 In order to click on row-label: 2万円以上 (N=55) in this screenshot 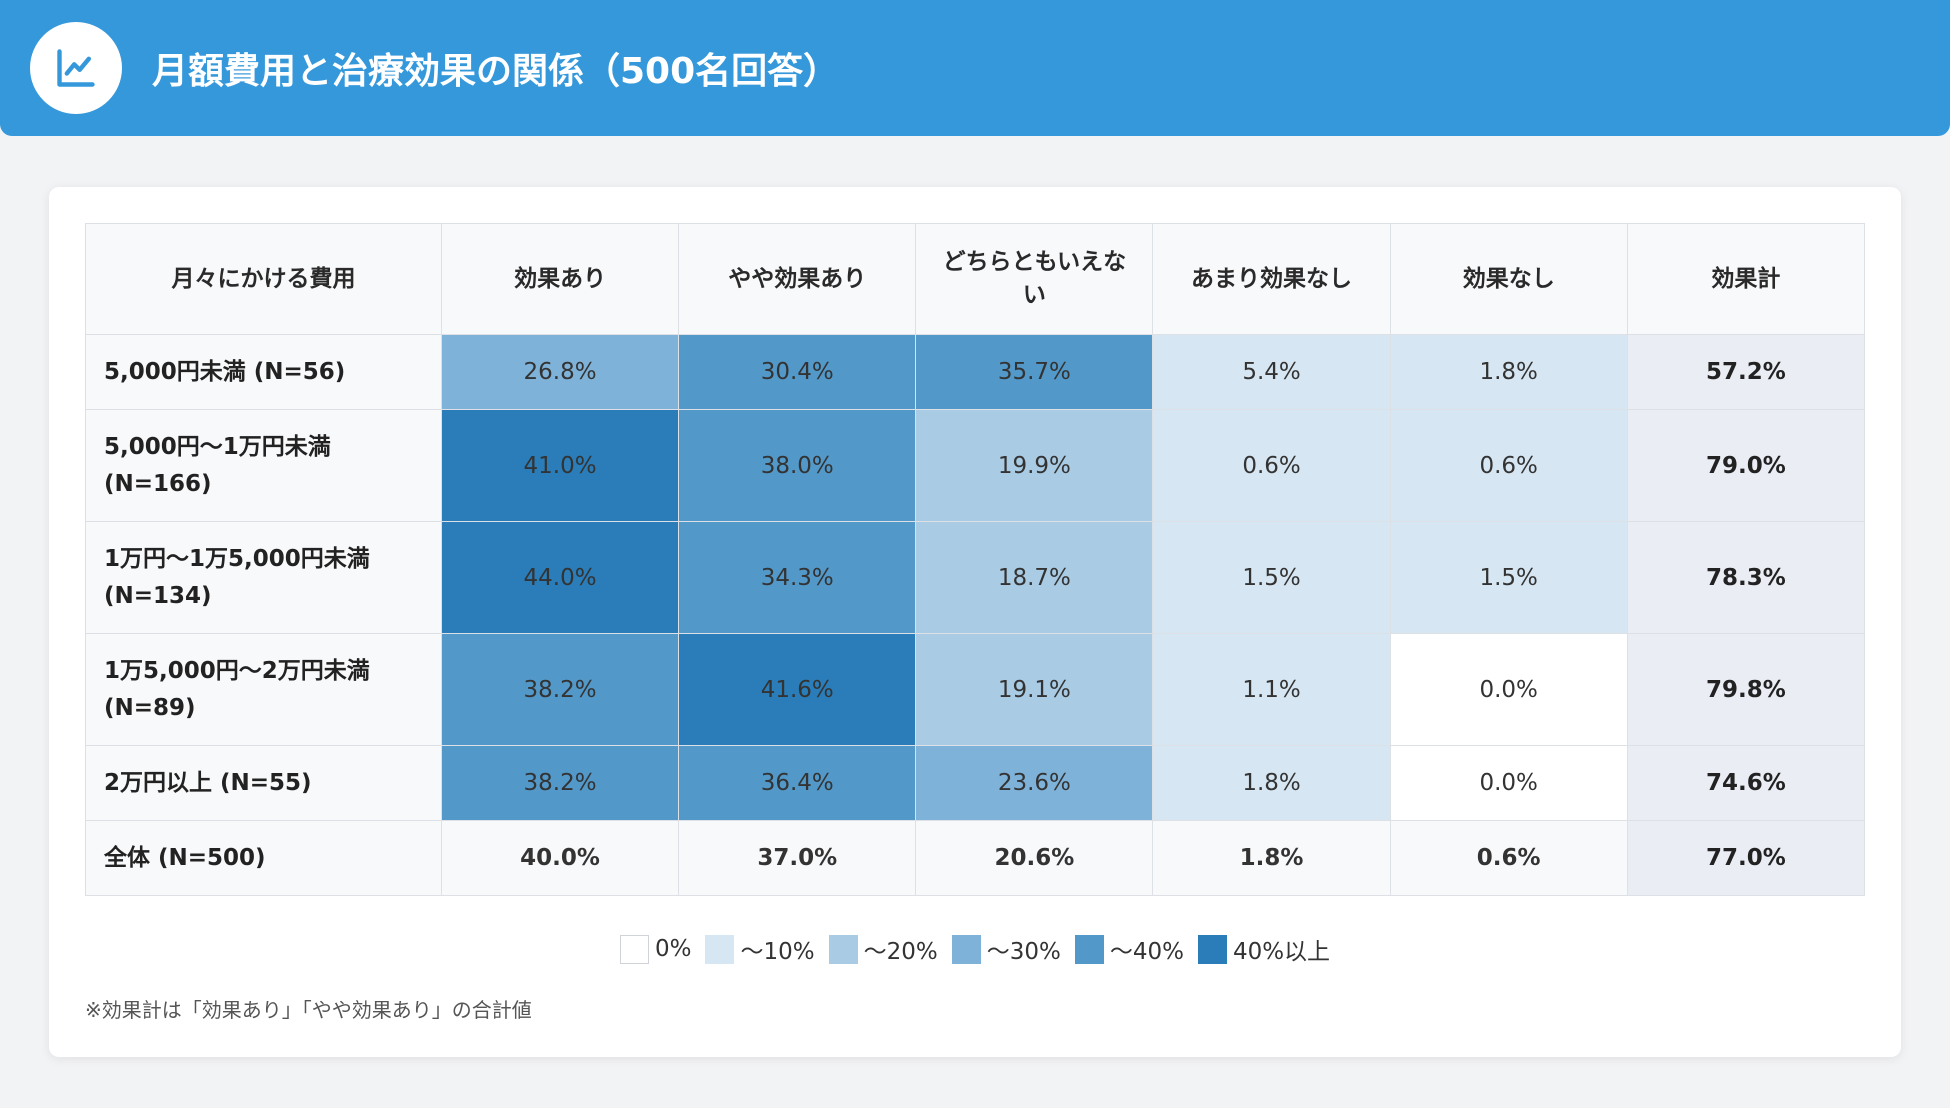, I will do `click(263, 783)`.